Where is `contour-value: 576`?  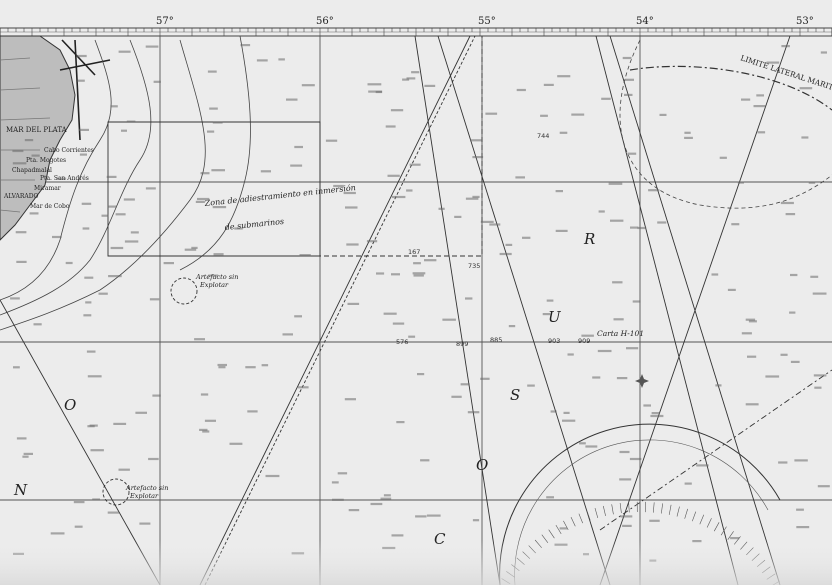
contour-value: 576 is located at coordinates (402, 342).